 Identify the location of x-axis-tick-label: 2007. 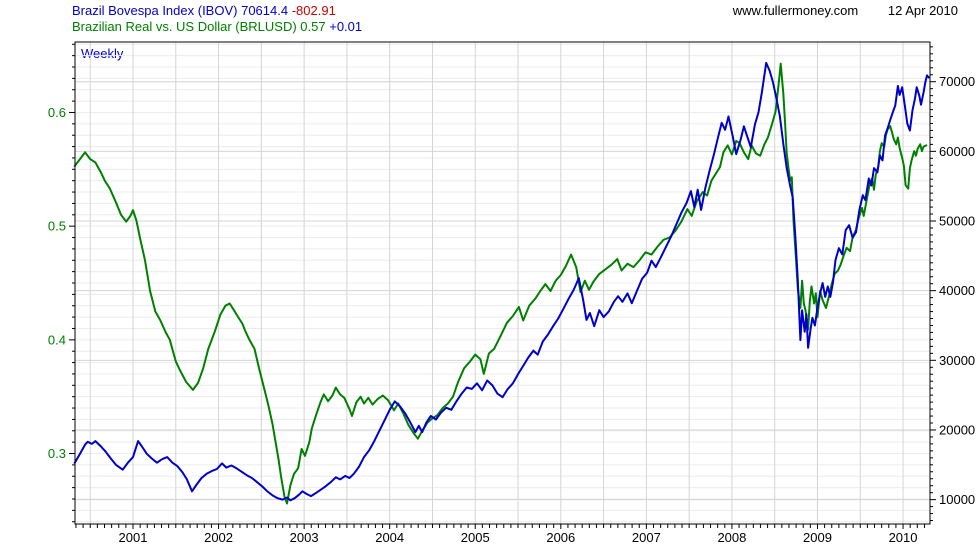
(646, 537).